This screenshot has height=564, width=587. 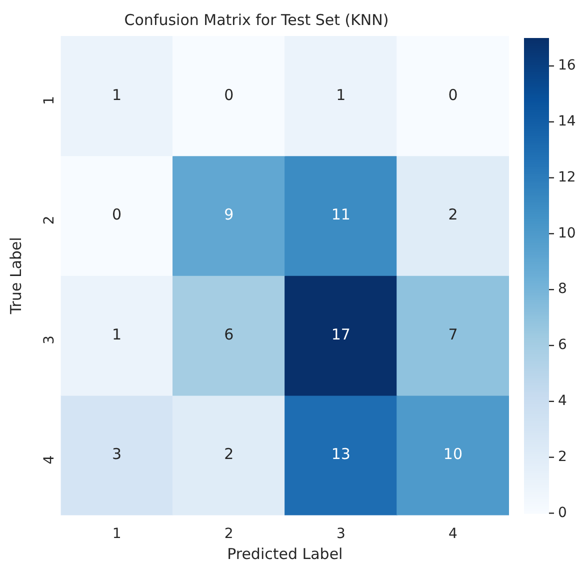 I want to click on data-label: 3, so click(x=117, y=454).